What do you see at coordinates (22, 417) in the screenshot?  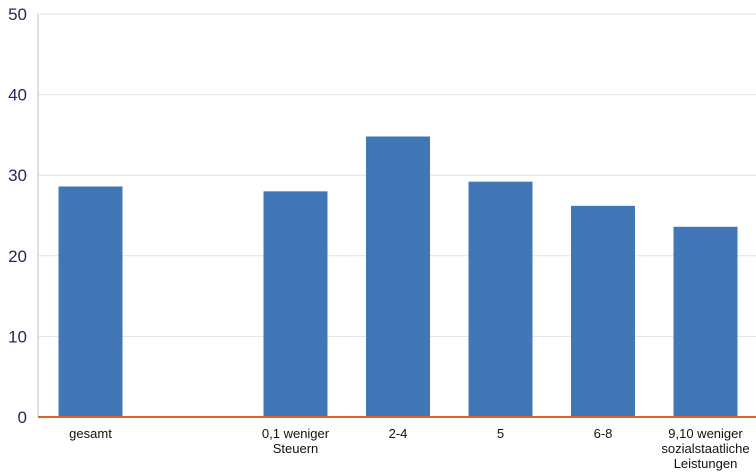 I see `y-tick-label: 0` at bounding box center [22, 417].